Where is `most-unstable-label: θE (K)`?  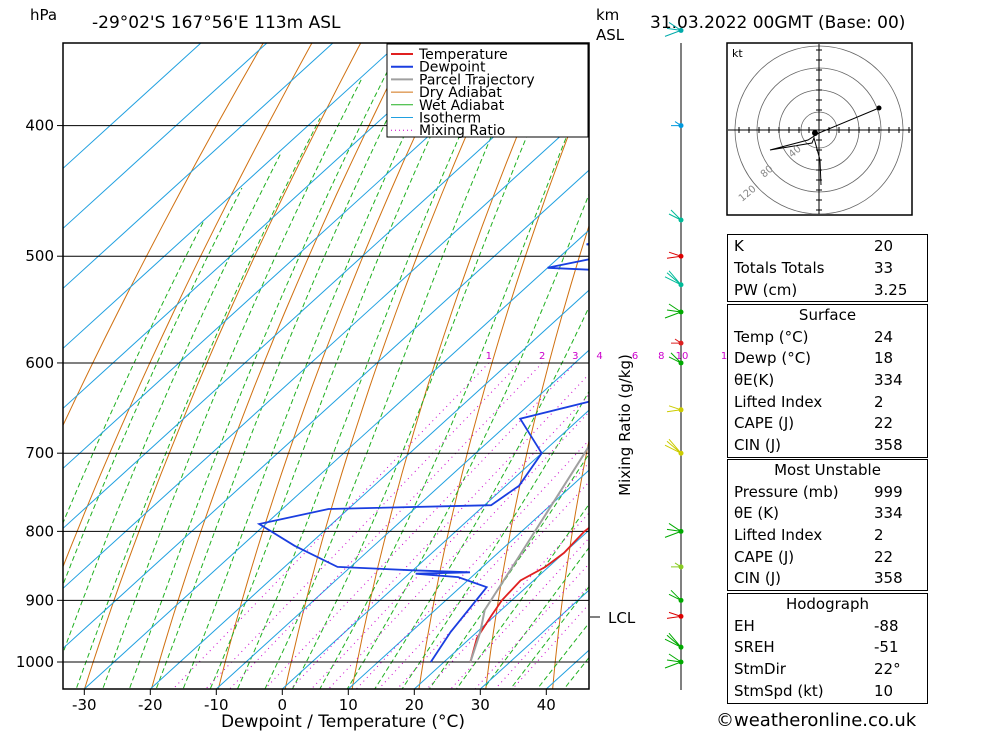
most-unstable-label: θE (K) is located at coordinates (756, 513).